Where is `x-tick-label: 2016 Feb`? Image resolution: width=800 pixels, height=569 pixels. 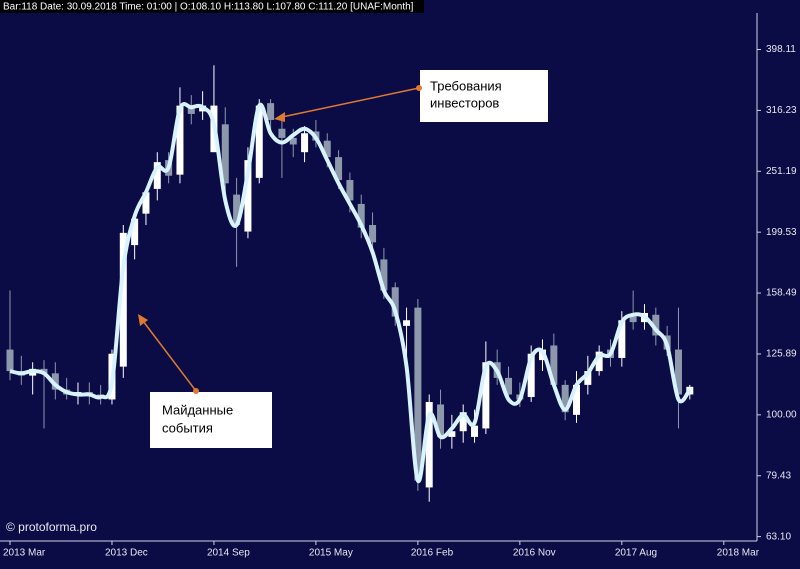
x-tick-label: 2016 Feb is located at coordinates (432, 553).